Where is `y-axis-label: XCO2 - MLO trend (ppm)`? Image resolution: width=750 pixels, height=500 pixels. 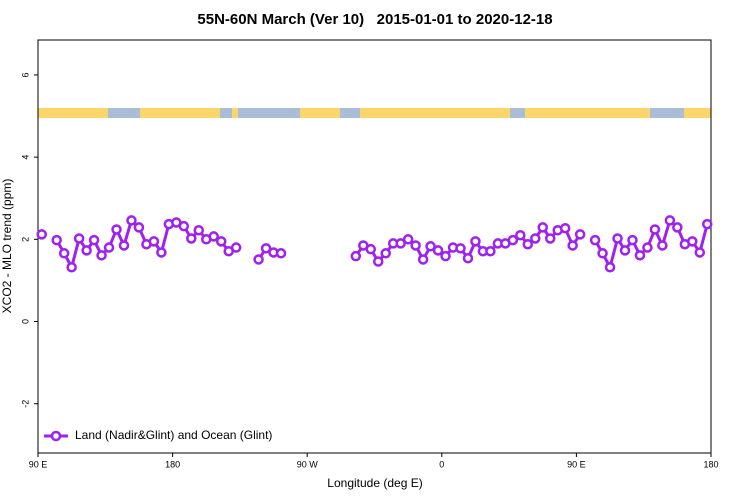
y-axis-label: XCO2 - MLO trend (ppm) is located at coordinates (7, 246).